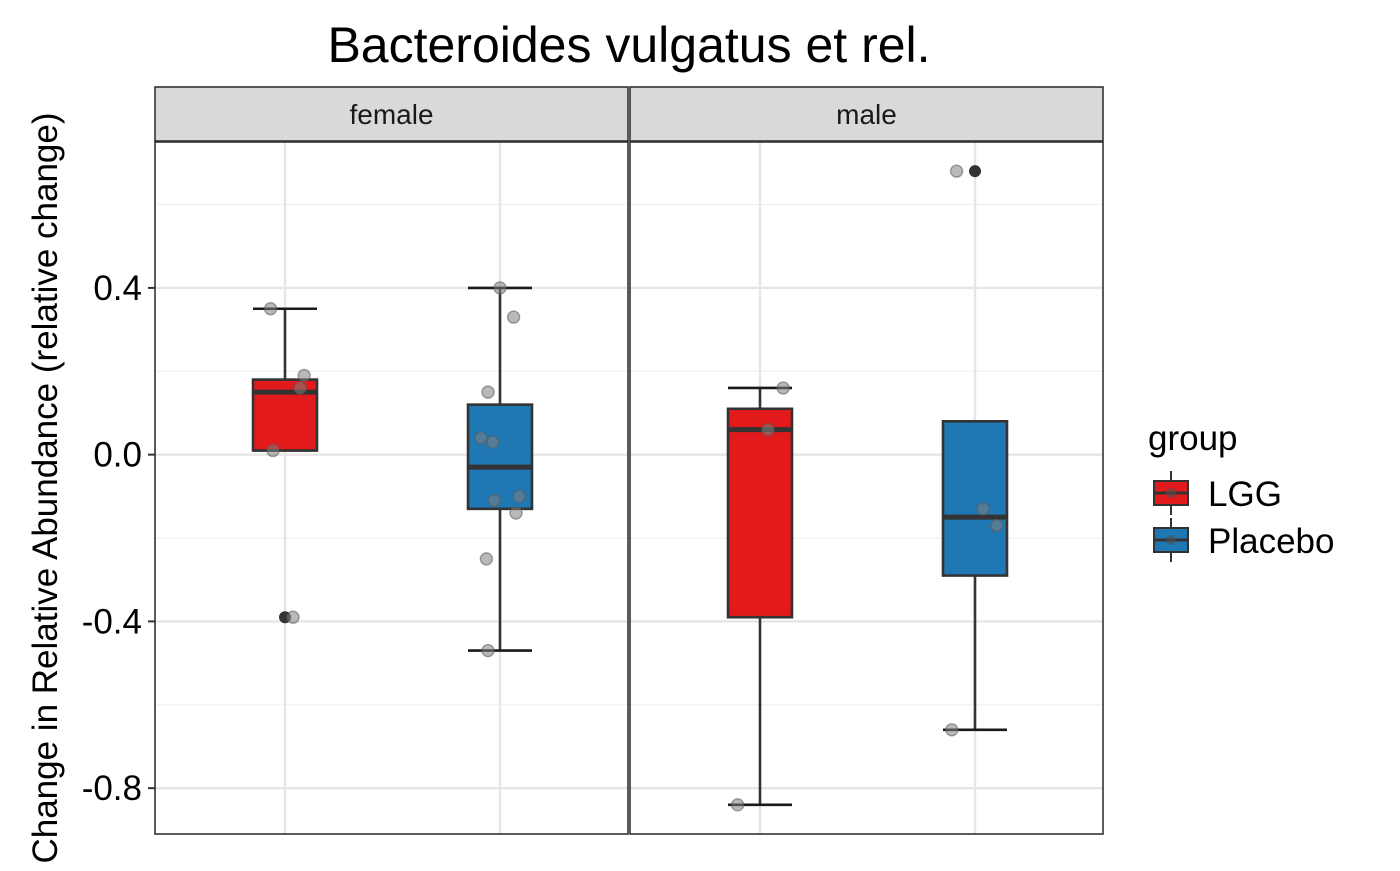 The width and height of the screenshot is (1400, 871). Describe the element at coordinates (975, 171) in the screenshot. I see `outlier-point` at that location.